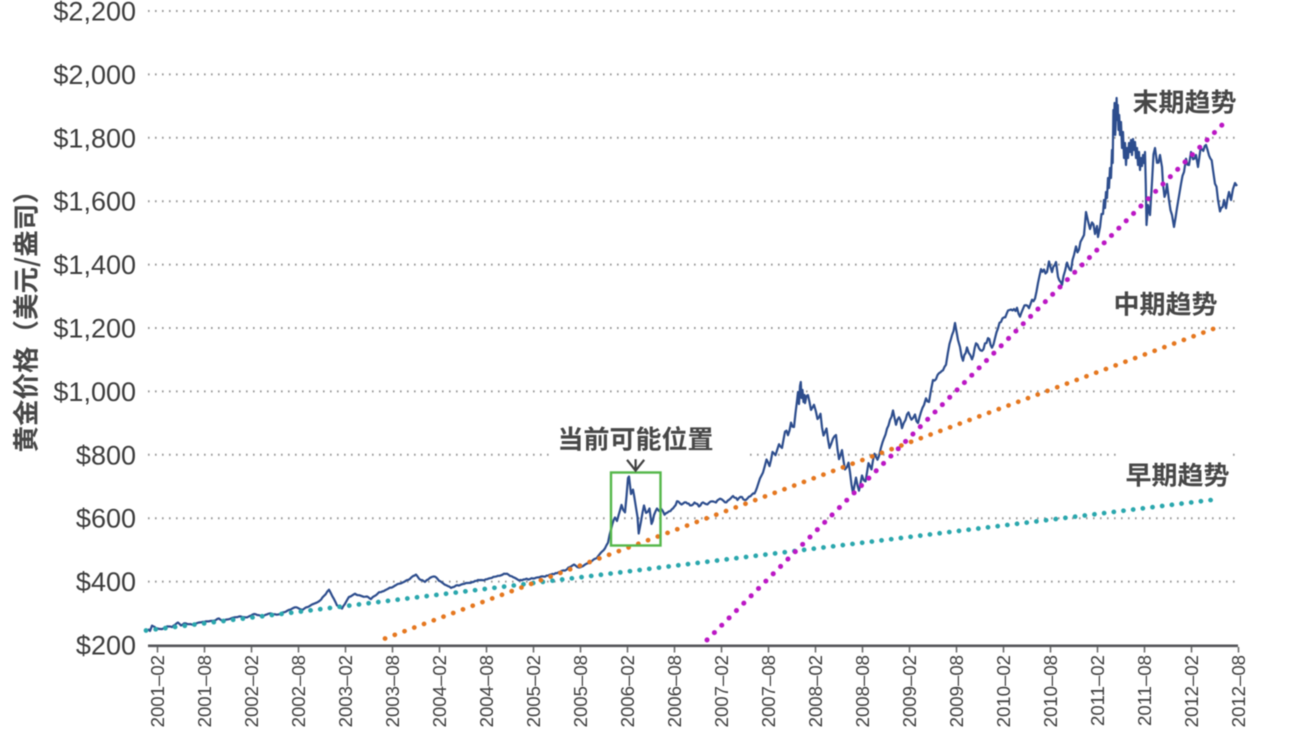 The image size is (1302, 751). I want to click on svg-text: 2002–02, so click(251, 691).